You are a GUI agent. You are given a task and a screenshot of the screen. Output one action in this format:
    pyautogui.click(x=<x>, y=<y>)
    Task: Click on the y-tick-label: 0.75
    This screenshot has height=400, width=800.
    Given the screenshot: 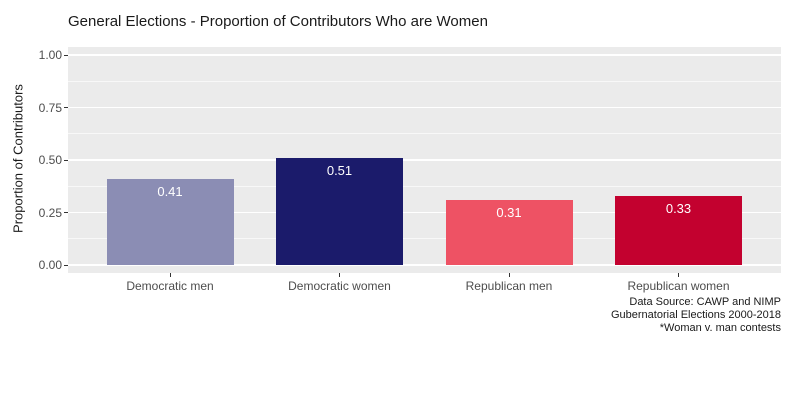 What is the action you would take?
    pyautogui.click(x=50, y=107)
    